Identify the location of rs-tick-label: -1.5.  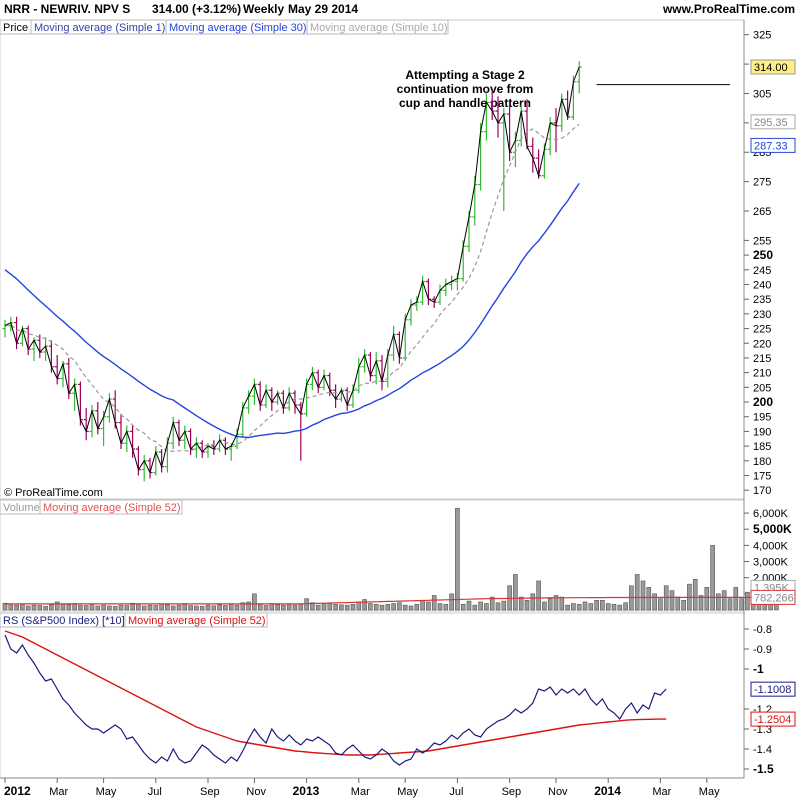
(763, 769).